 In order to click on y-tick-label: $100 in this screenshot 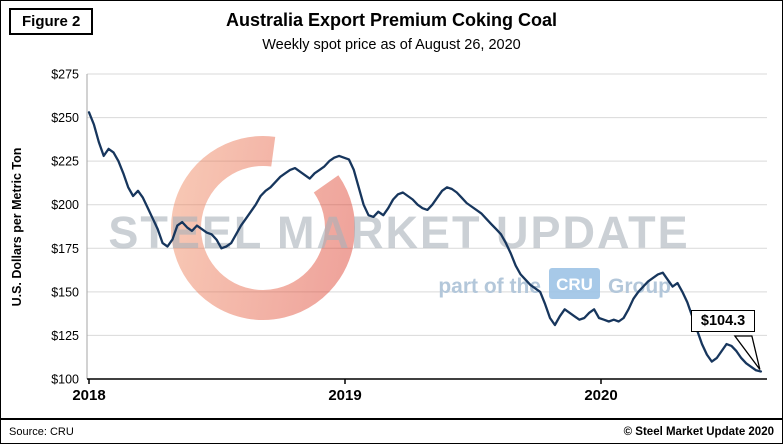, I will do `click(65, 380)`.